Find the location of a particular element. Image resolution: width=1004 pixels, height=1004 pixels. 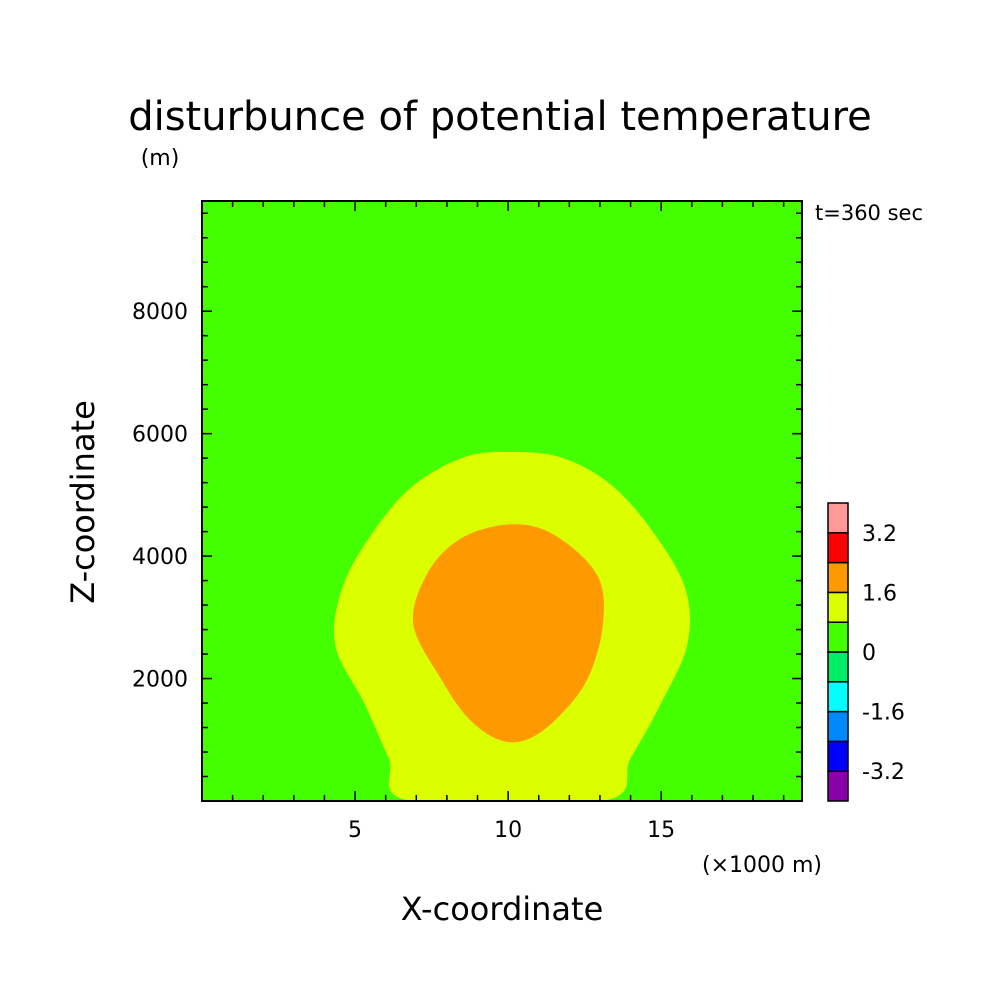

x-unit-label: (×1000 m) is located at coordinates (762, 865).